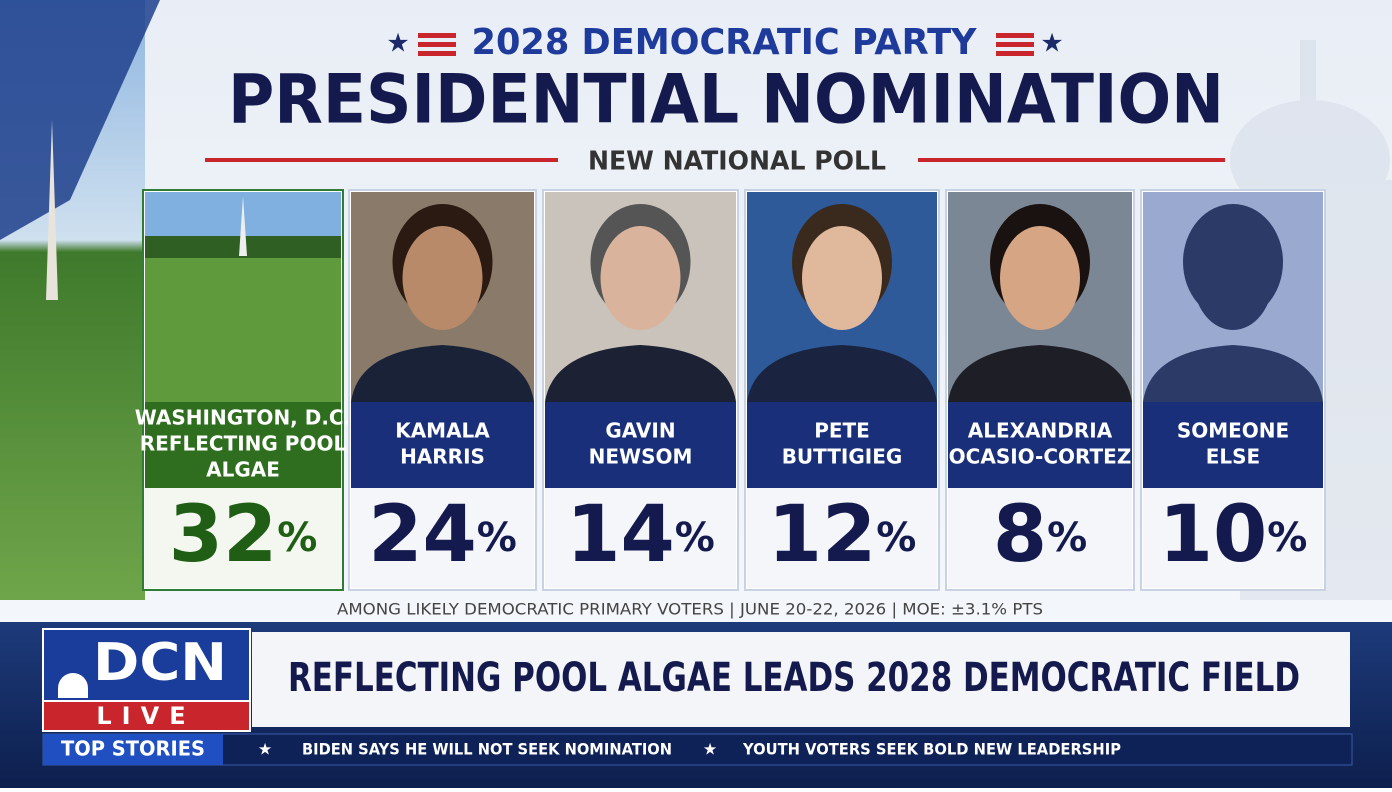 The image size is (1392, 792). Describe the element at coordinates (243, 418) in the screenshot. I see `candidate-name: WASHINGTON, D.C.` at that location.